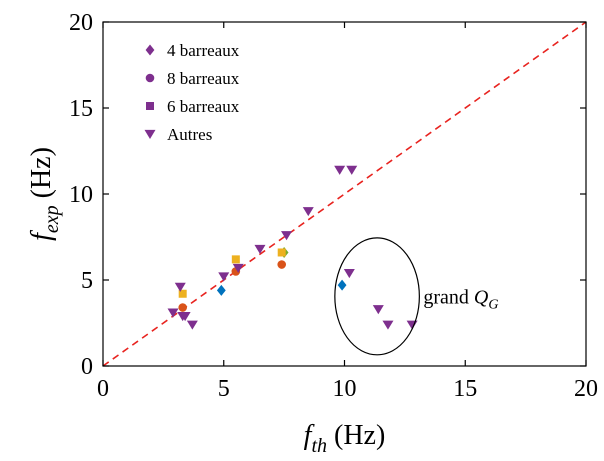  I want to click on annotation: grand QG, so click(416, 296).